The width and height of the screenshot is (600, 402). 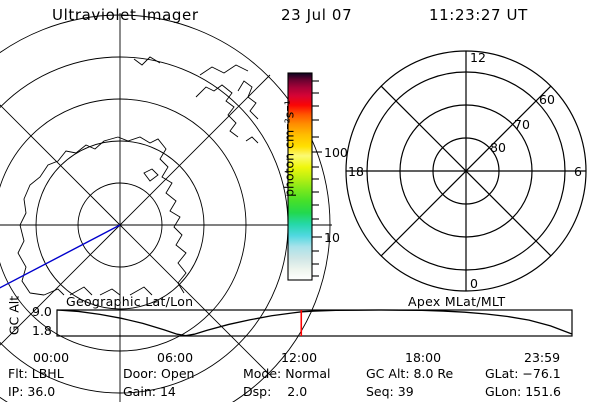 I want to click on colorbar-panel: photon cm⁻²s⁻¹ 100 10, so click(x=305, y=170).